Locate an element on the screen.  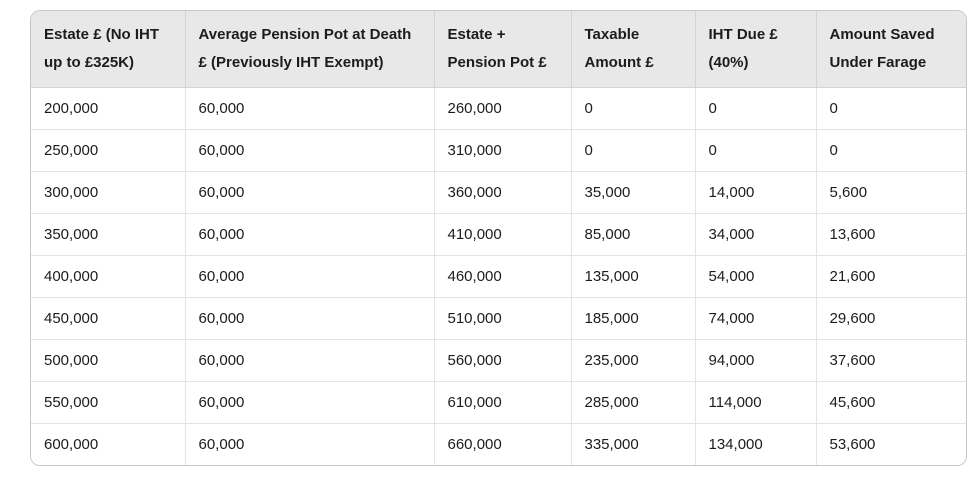
table-row: 550,000 60,000 610,000 285,000 114,000 45,600 is located at coordinates (498, 402).